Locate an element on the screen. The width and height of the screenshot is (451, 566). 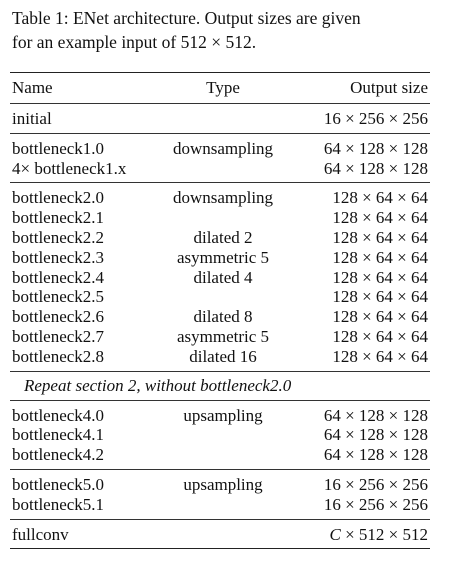
row-name: bottleneck2.0 is located at coordinates (58, 198).